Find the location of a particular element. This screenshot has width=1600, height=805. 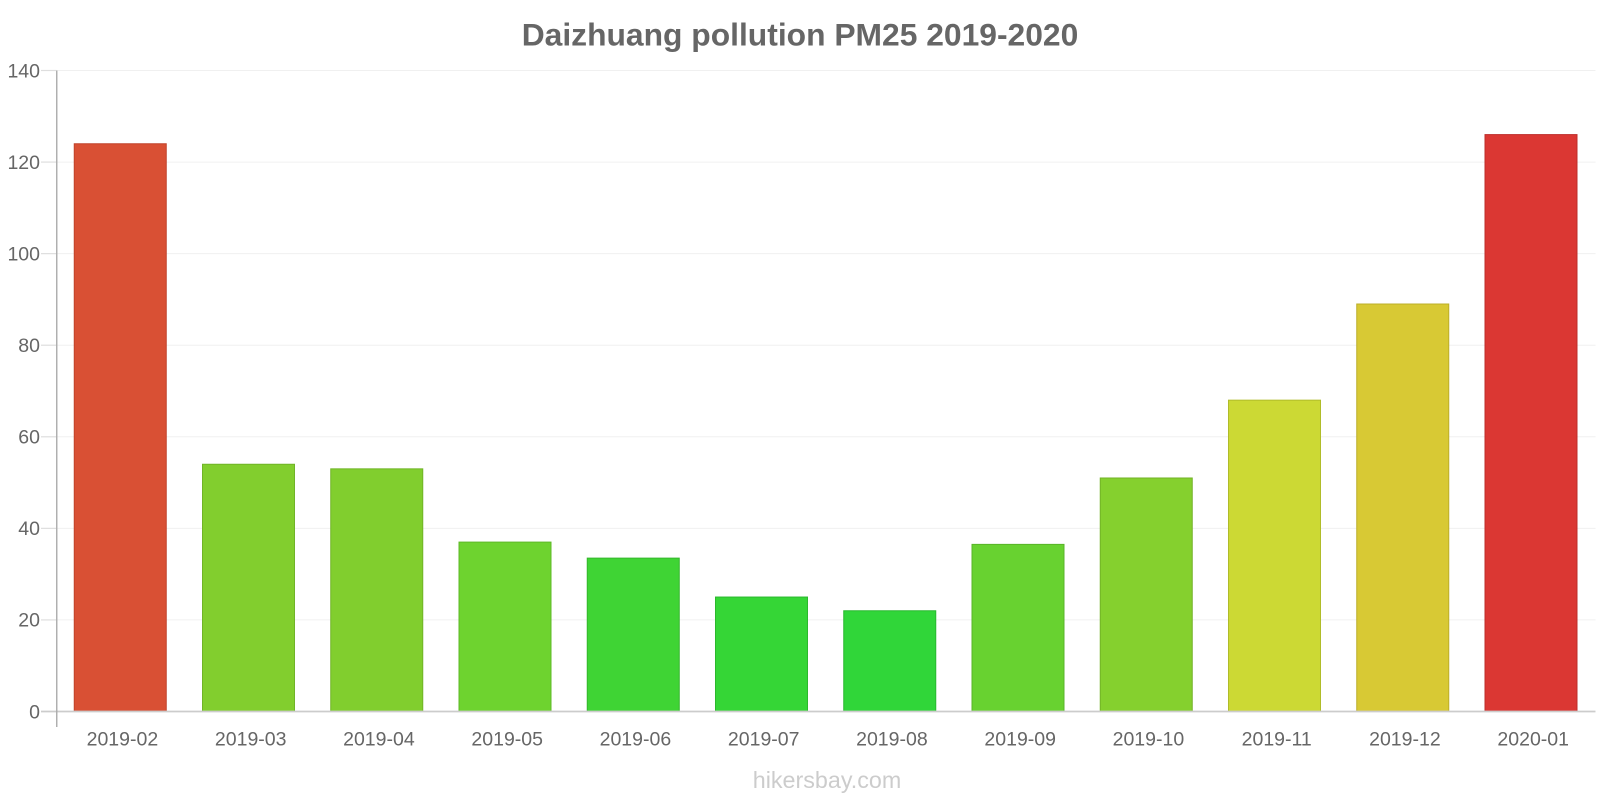

svg-text: 2019-03 is located at coordinates (251, 740).